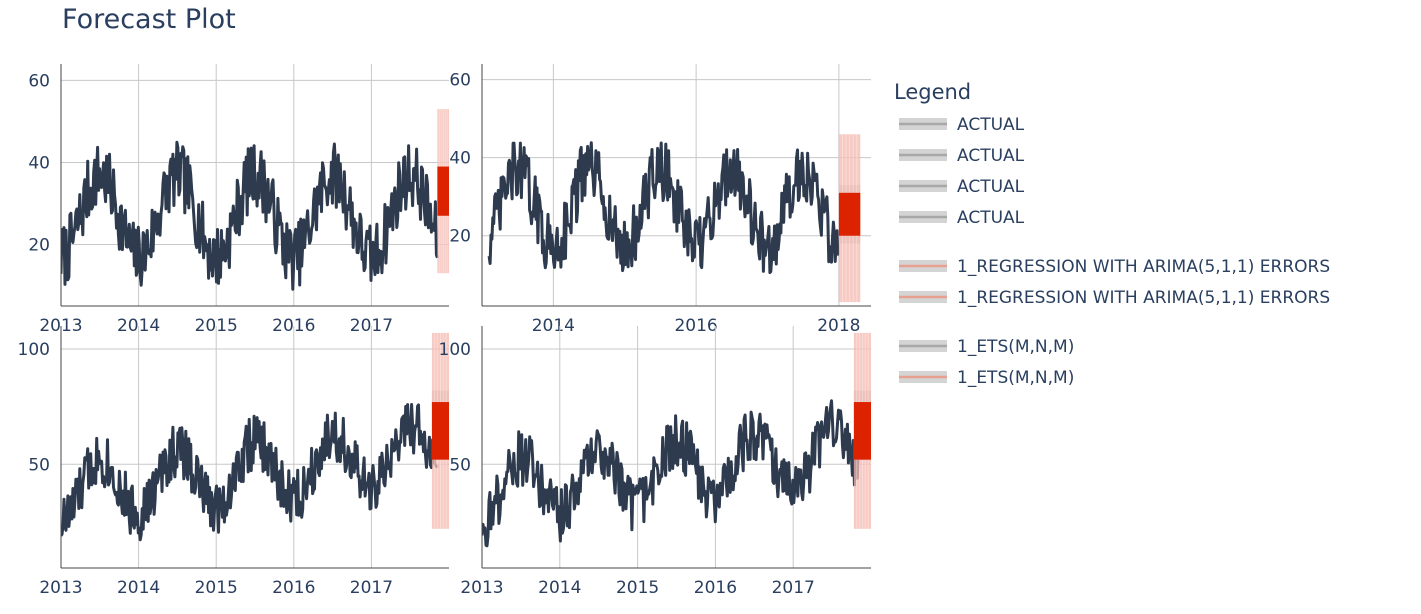 The image size is (1421, 614). What do you see at coordinates (932, 92) in the screenshot?
I see `legend-title: Legend` at bounding box center [932, 92].